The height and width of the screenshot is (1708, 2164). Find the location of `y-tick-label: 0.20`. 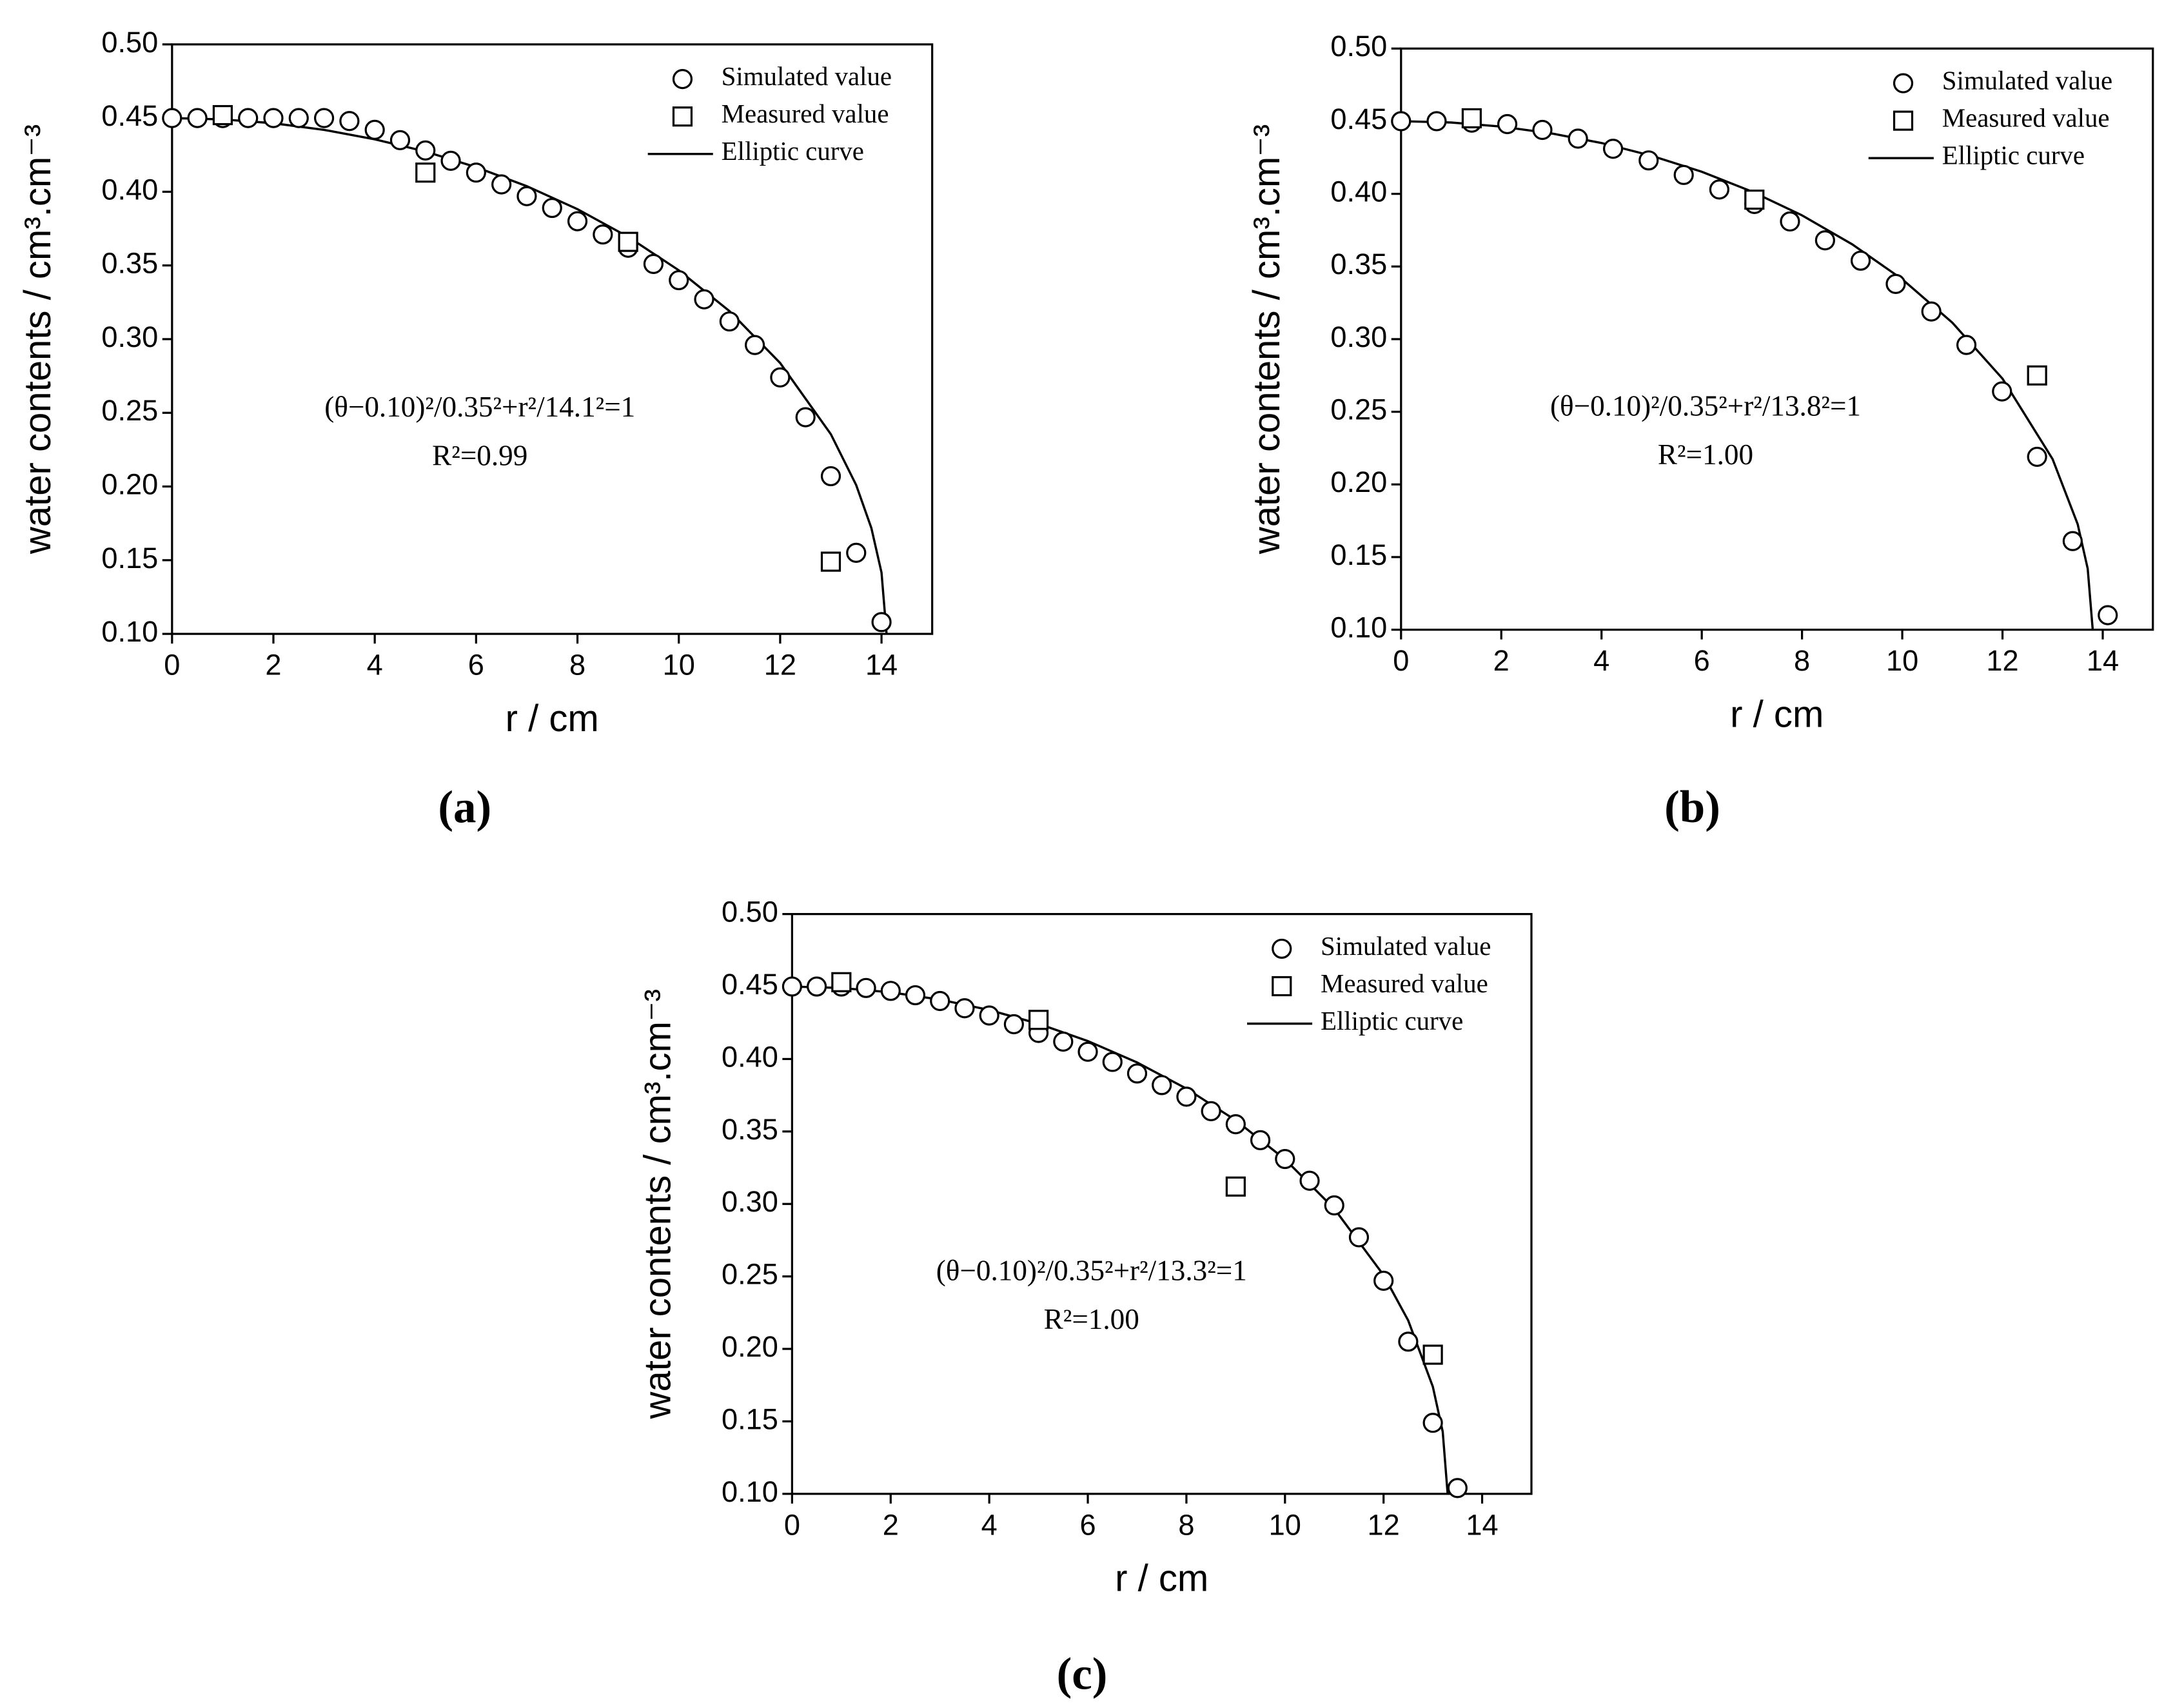

y-tick-label: 0.20 is located at coordinates (1359, 482).